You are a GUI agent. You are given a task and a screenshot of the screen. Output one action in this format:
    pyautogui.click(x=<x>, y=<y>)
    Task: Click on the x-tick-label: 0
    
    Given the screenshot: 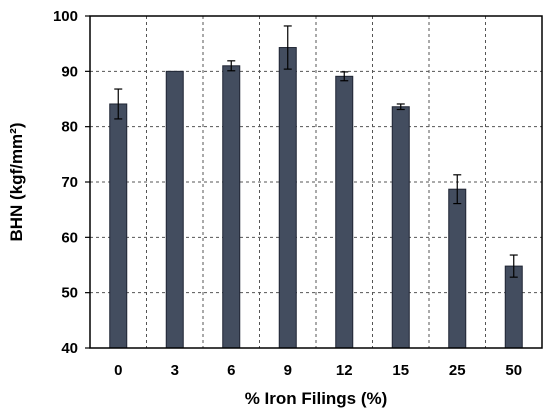 What is the action you would take?
    pyautogui.click(x=118, y=370)
    